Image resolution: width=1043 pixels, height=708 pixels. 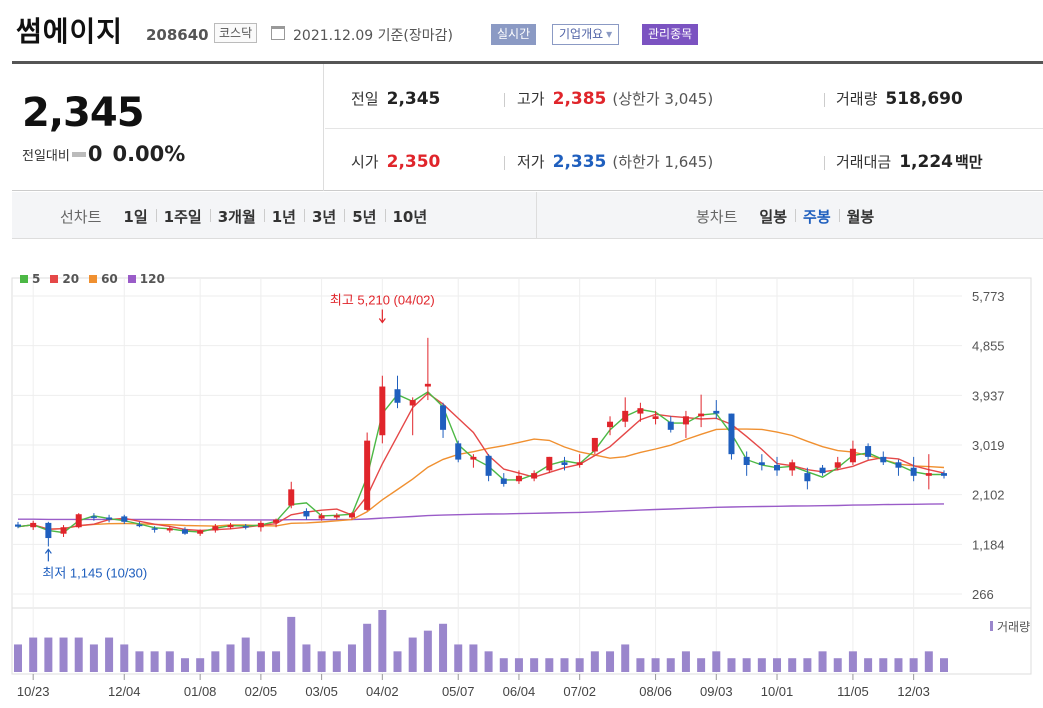 What do you see at coordinates (236, 216) in the screenshot?
I see `period-3m: 3개월` at bounding box center [236, 216].